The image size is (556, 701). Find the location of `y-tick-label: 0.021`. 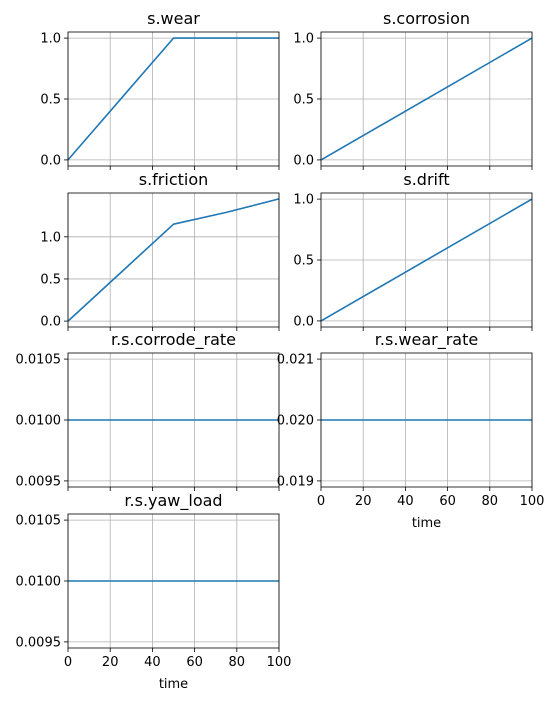

y-tick-label: 0.021 is located at coordinates (295, 360).